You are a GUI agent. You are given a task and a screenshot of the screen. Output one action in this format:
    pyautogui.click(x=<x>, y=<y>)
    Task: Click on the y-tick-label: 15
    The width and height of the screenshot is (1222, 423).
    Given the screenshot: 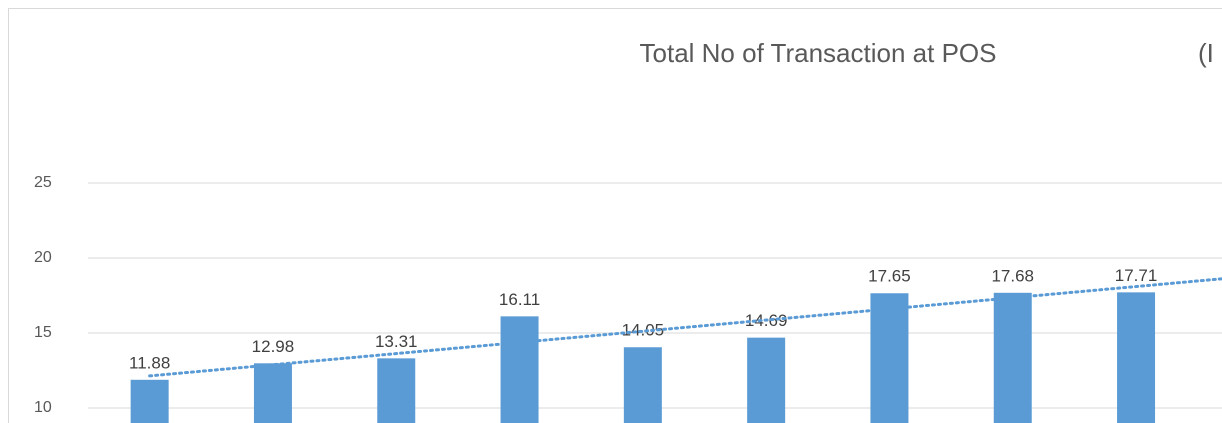 What is the action you would take?
    pyautogui.click(x=43, y=332)
    